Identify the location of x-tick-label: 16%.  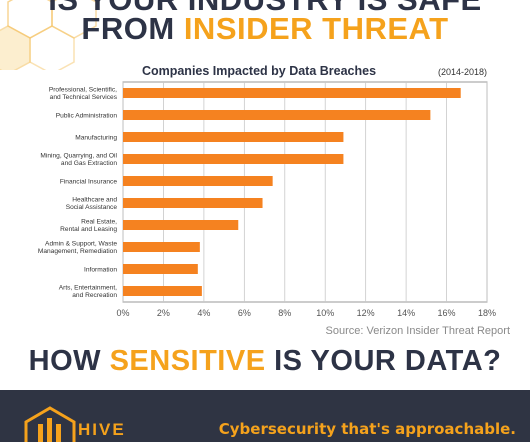
(447, 313).